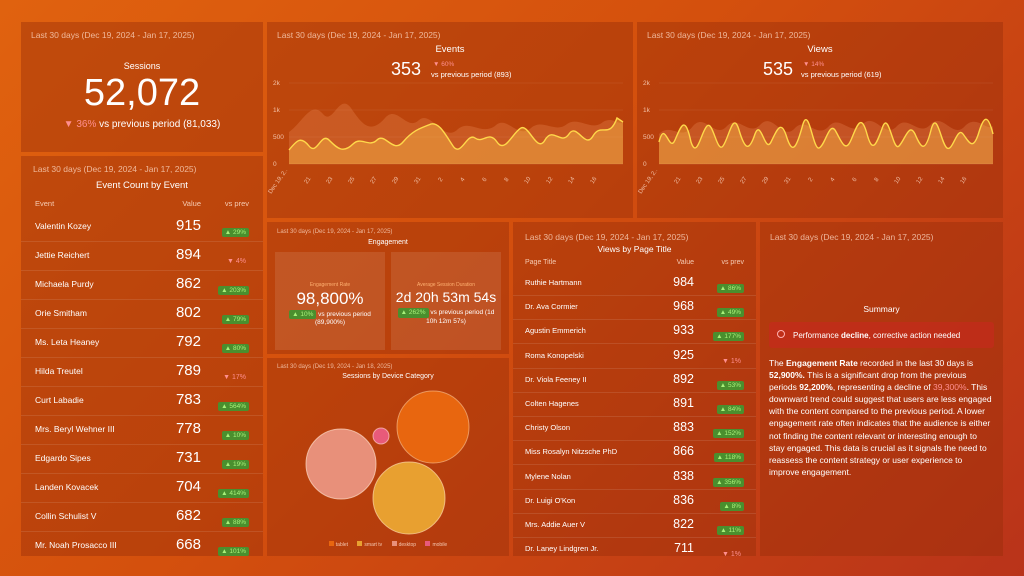 The image size is (1024, 576). Describe the element at coordinates (233, 493) in the screenshot. I see `change-badge-up: ▲ 414%` at that location.